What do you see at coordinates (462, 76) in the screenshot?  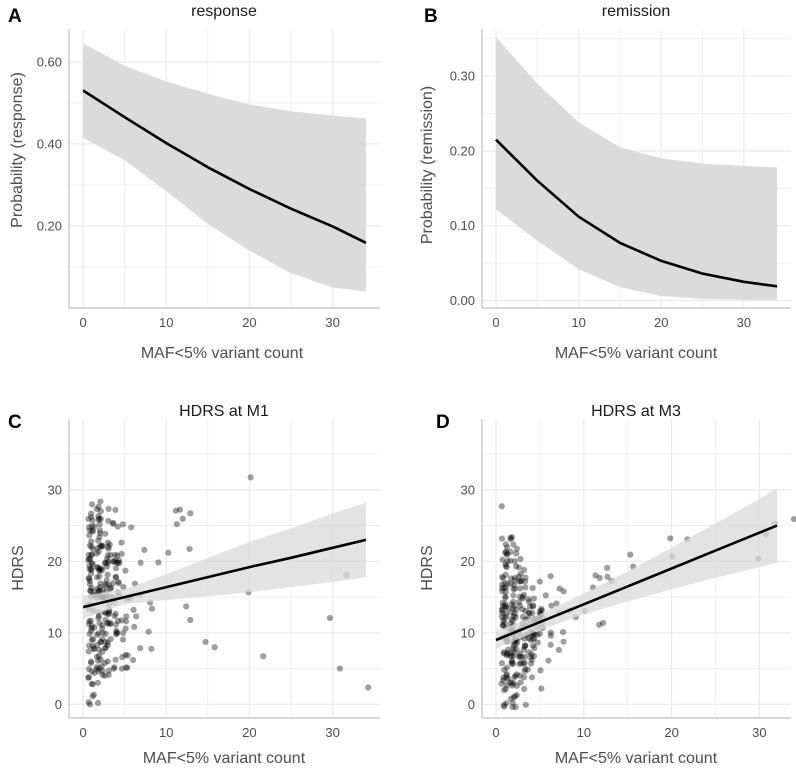 I see `y-tick-label: 0.30` at bounding box center [462, 76].